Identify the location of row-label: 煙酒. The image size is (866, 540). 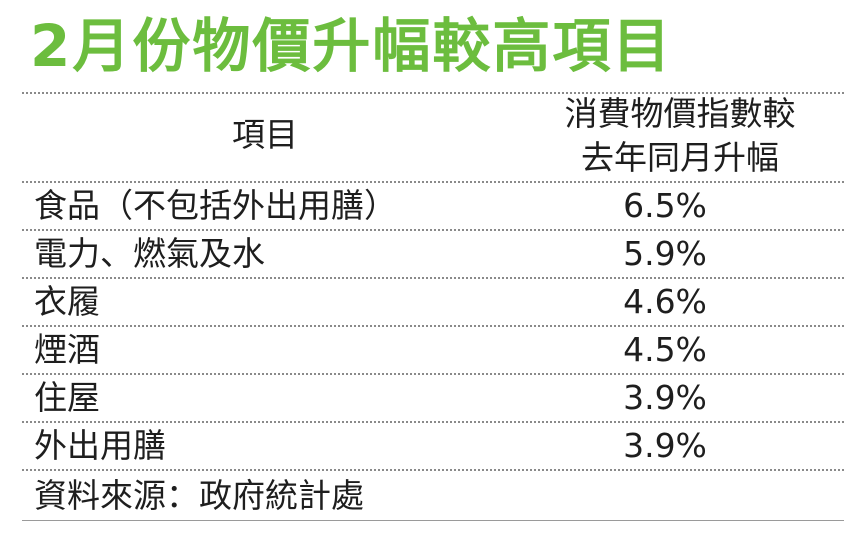
(67, 349).